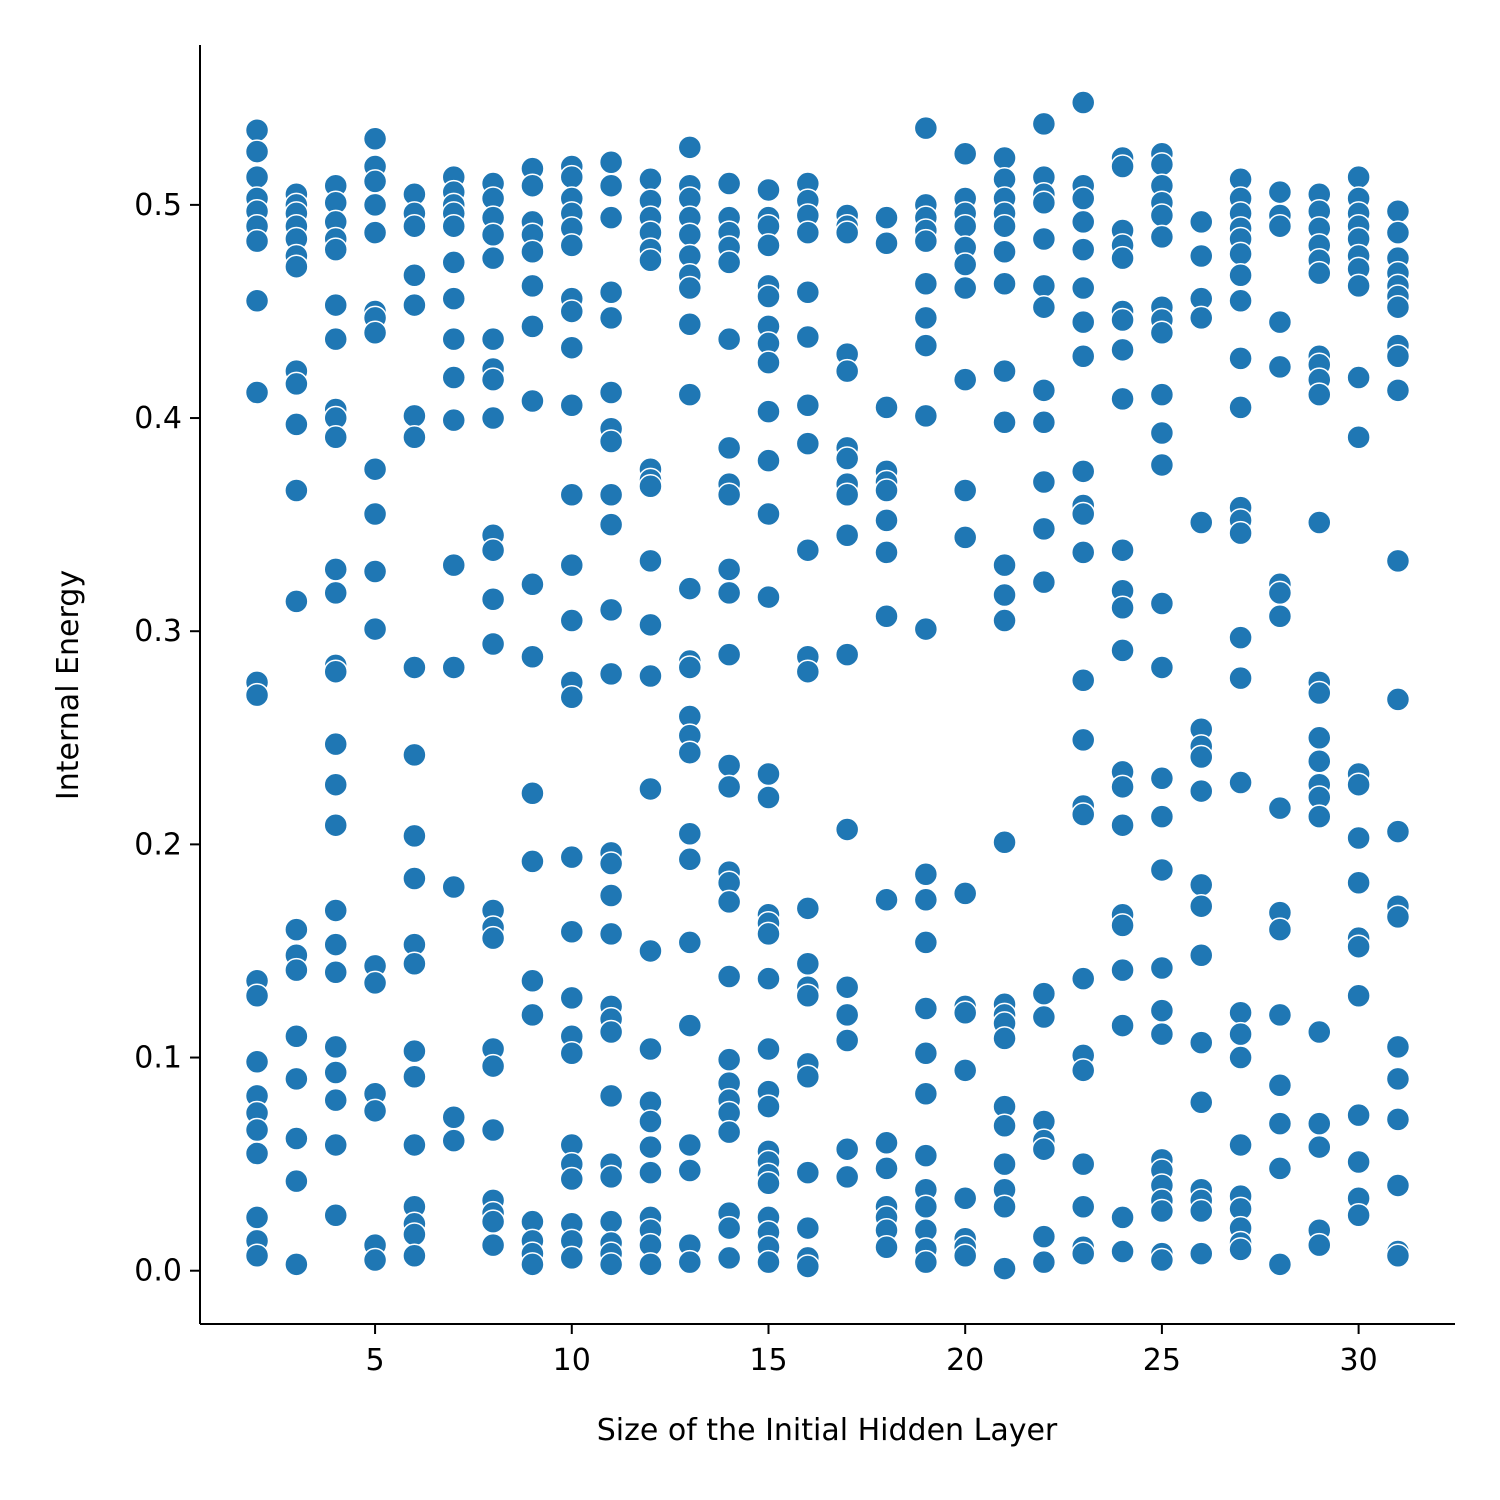  Describe the element at coordinates (68, 685) in the screenshot. I see `y-axis-label: Internal Energy` at that location.